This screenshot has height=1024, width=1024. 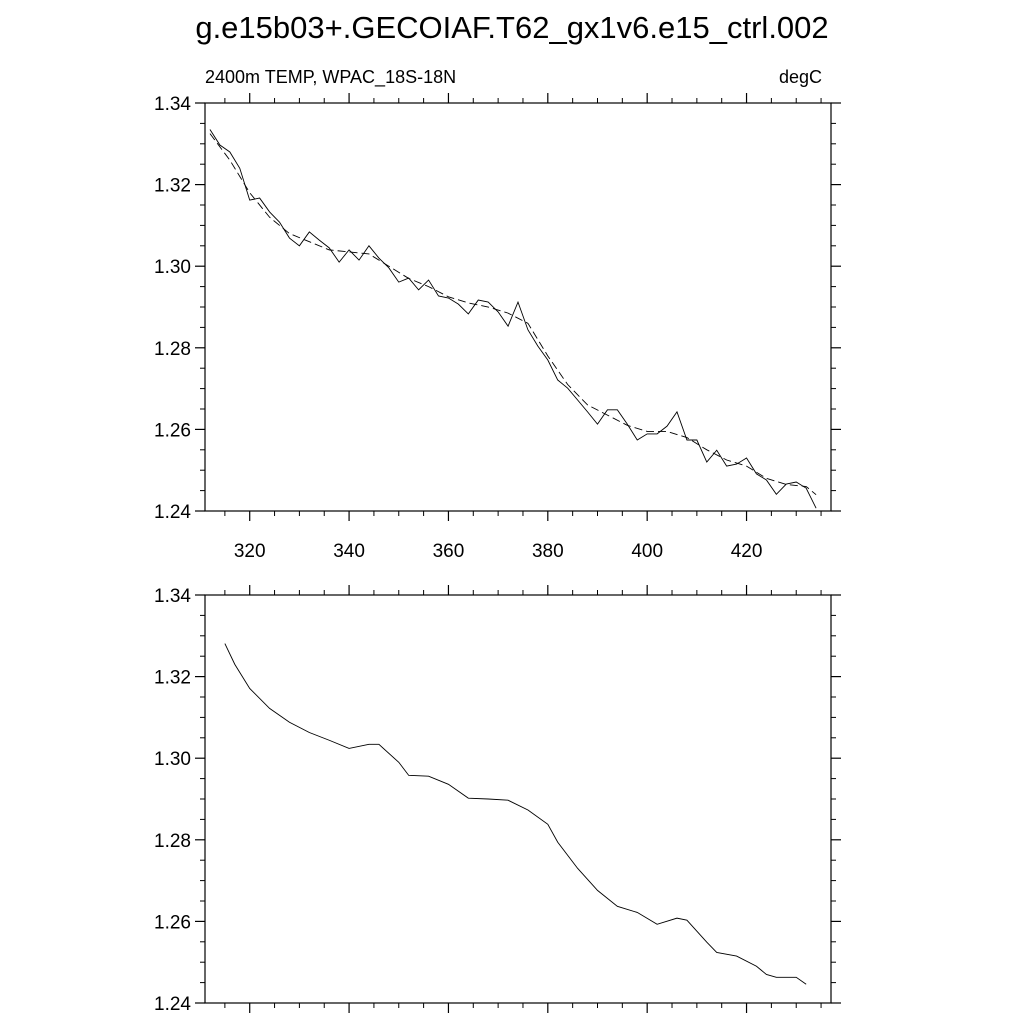 What do you see at coordinates (250, 551) in the screenshot?
I see `x-tick-label: 320` at bounding box center [250, 551].